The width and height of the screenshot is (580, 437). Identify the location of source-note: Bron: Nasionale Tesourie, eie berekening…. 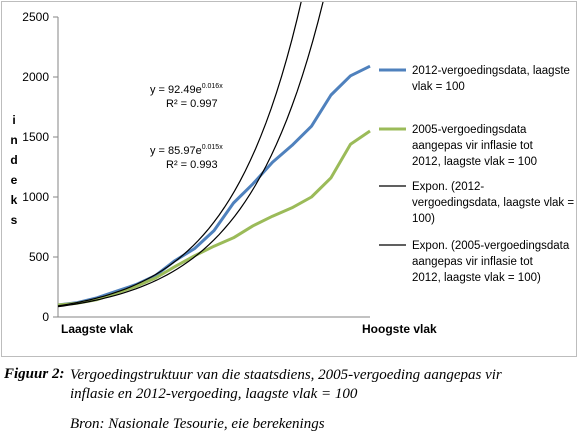
(197, 424).